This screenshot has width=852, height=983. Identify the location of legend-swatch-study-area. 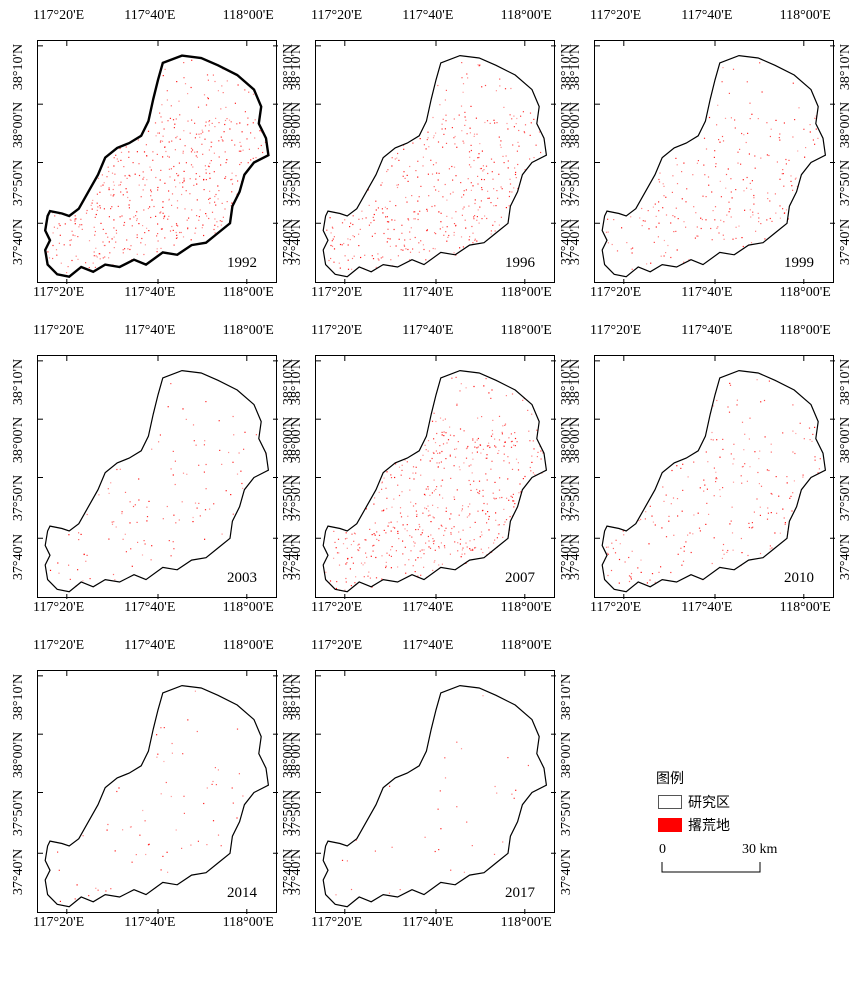
(670, 802).